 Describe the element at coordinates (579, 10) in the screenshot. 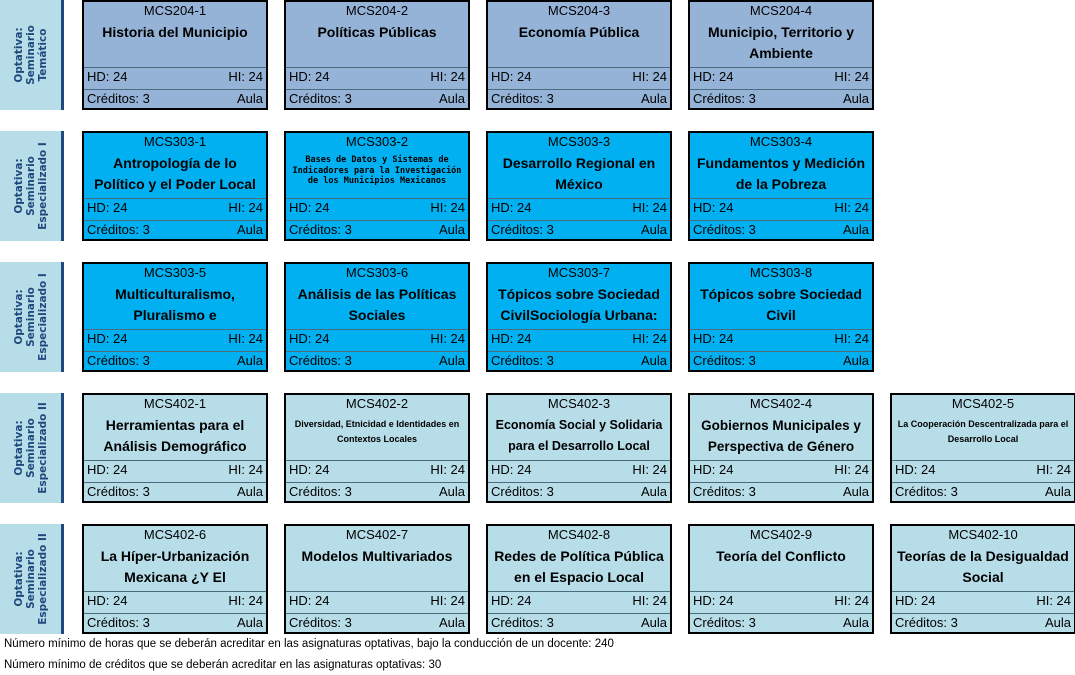

I see `course-code: MCS204-3` at that location.